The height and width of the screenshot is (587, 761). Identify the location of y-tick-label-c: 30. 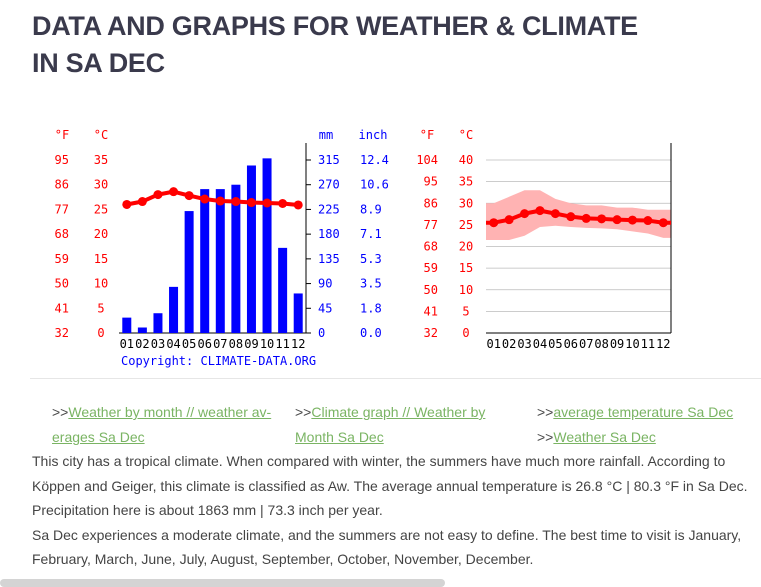
(466, 203).